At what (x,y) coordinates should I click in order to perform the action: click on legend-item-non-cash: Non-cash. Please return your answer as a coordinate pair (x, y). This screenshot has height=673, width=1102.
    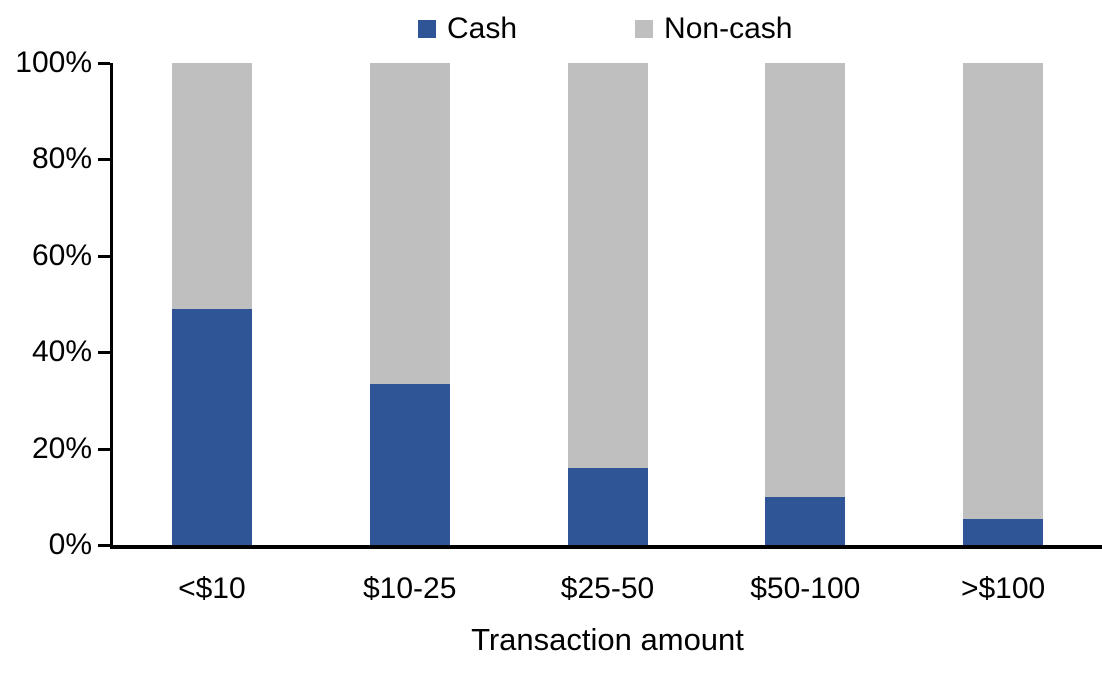
    Looking at the image, I should click on (713, 29).